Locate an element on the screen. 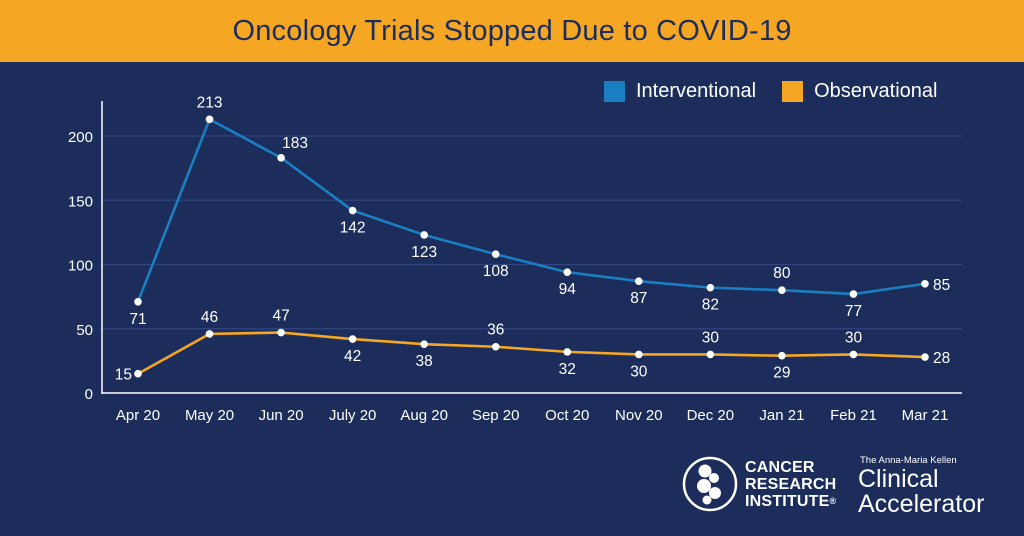 The image size is (1024, 536). y-tick-label: 50 is located at coordinates (84, 330).